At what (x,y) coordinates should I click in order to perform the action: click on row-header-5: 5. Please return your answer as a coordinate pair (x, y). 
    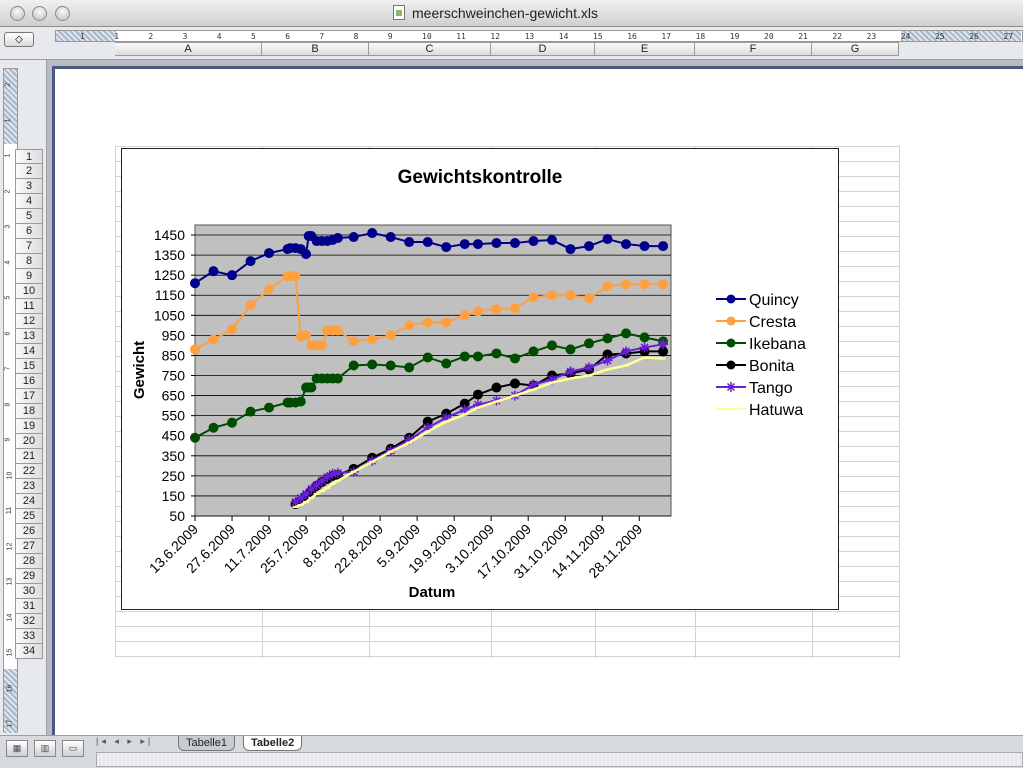
    Looking at the image, I should click on (29, 216).